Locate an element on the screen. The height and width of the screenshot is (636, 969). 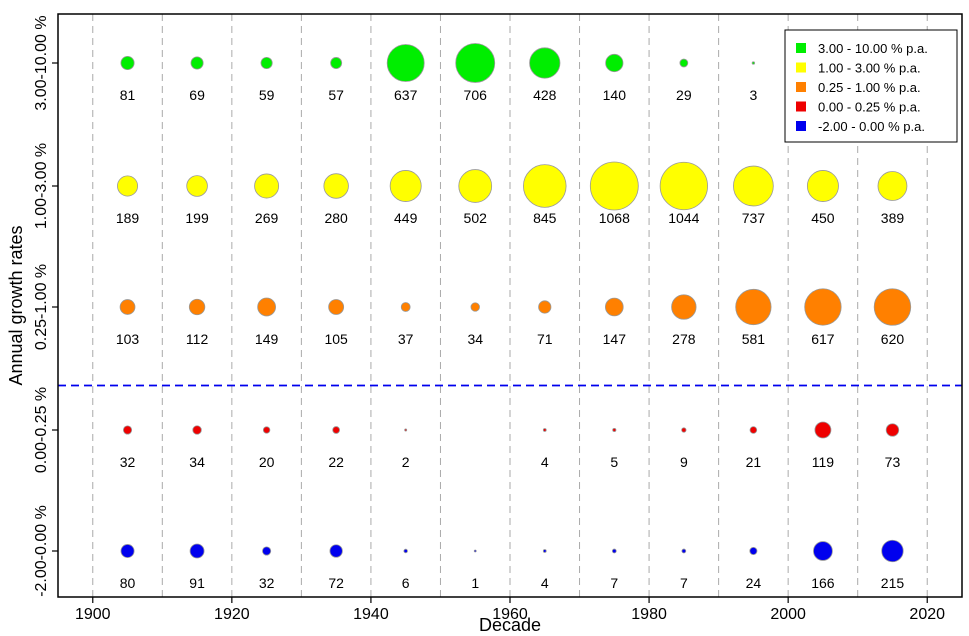
x-tick-label: 1960 is located at coordinates (510, 614).